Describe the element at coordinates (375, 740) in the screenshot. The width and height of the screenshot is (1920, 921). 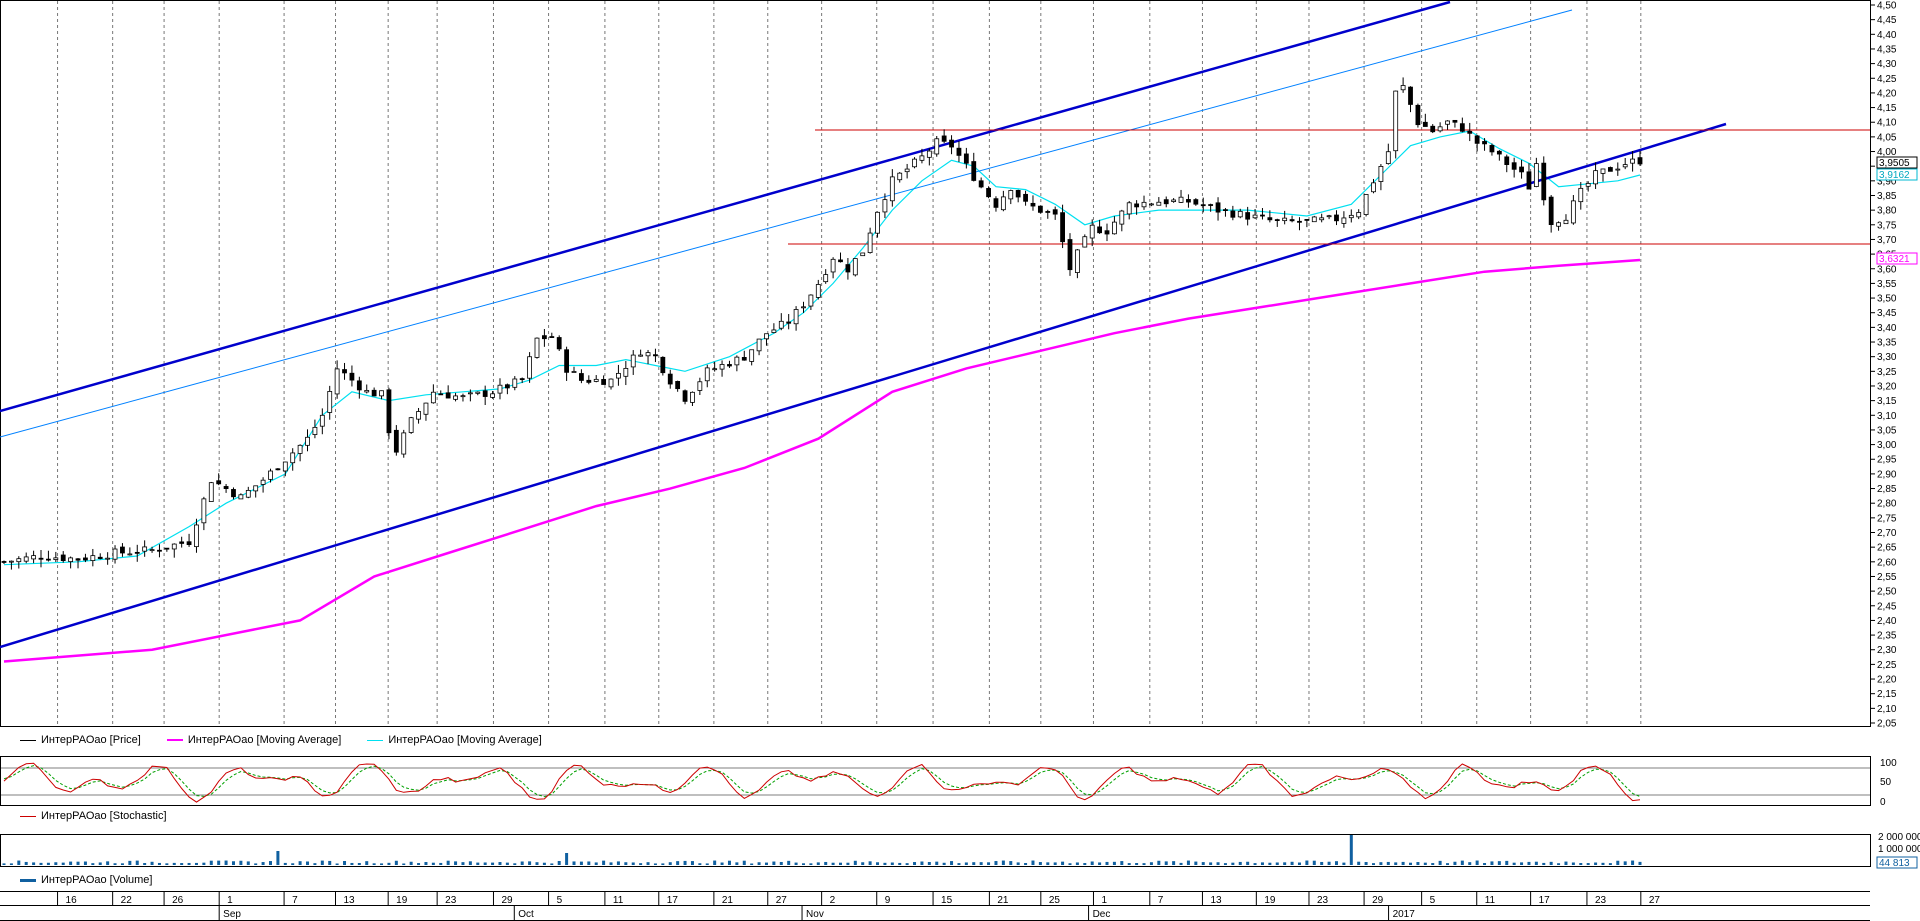
I see `legend-swatch-ma-cyan` at that location.